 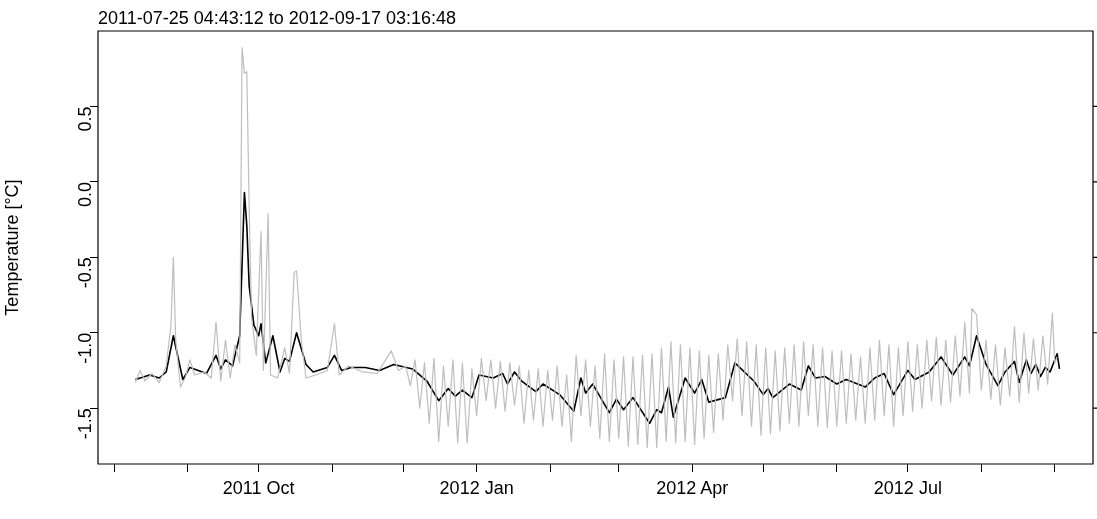 I want to click on x-tick-label: 2012 Jul, so click(x=907, y=487).